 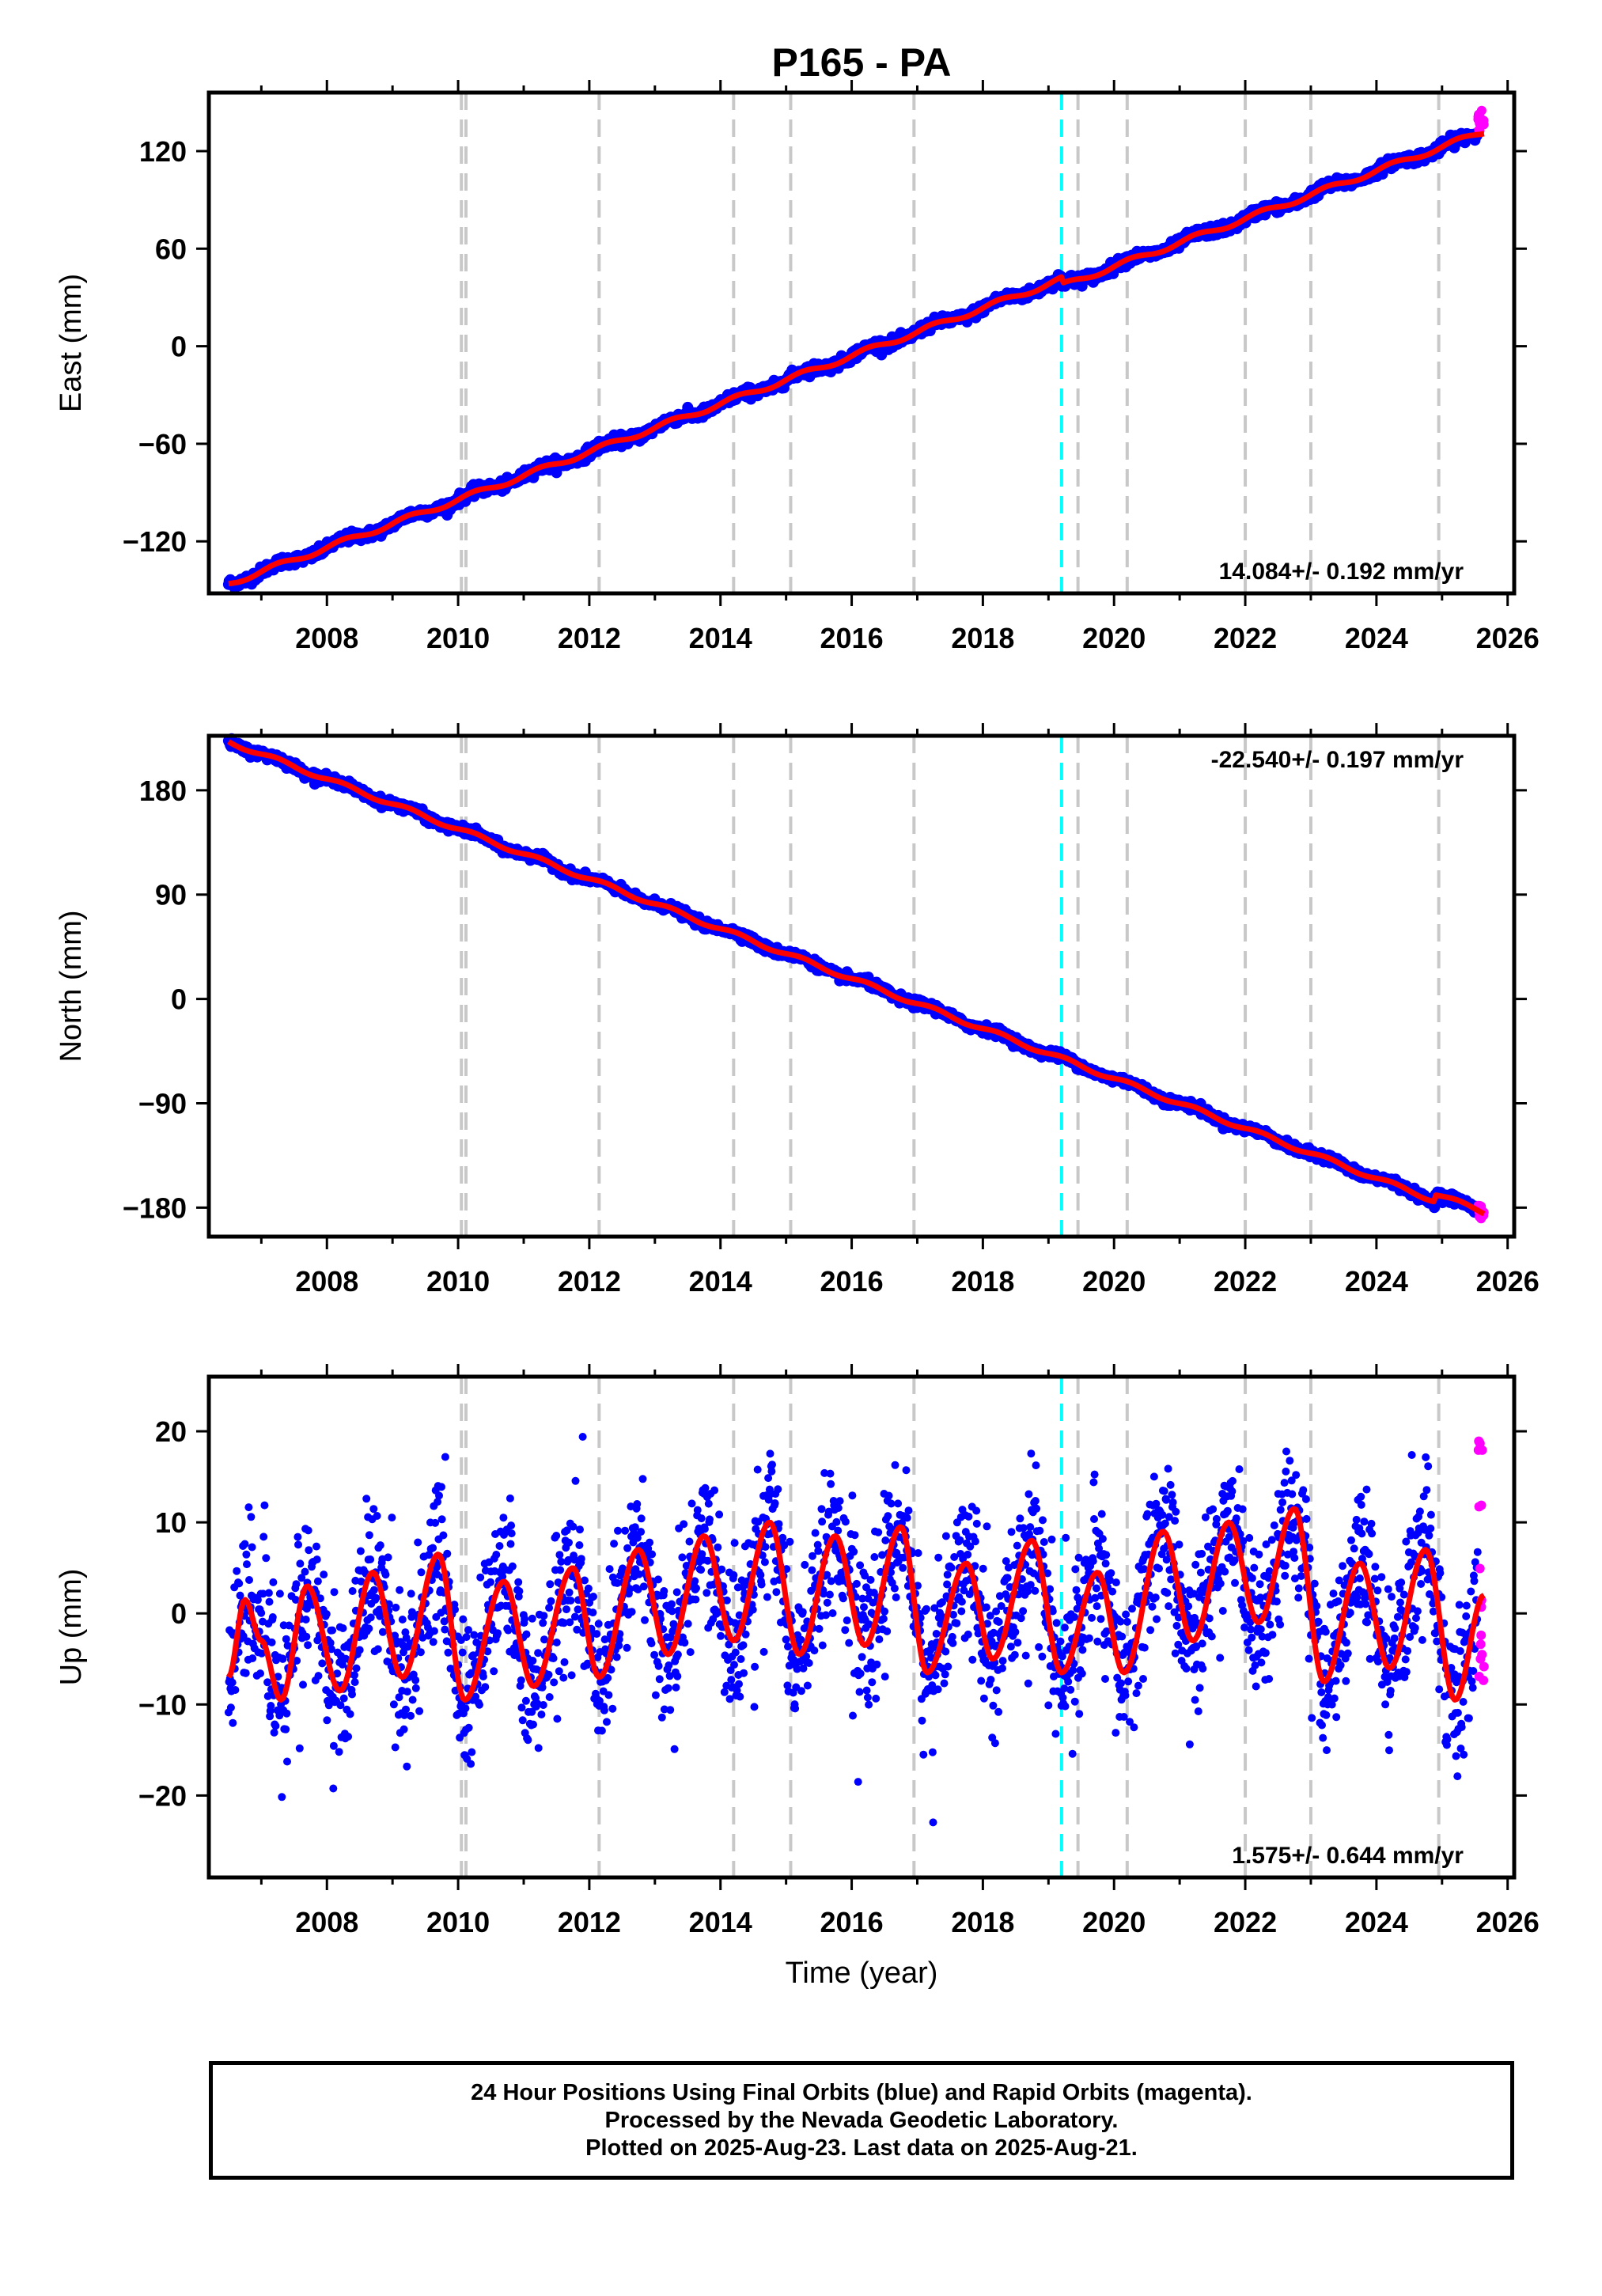 What do you see at coordinates (720, 1281) in the screenshot?
I see `x-tick-label: 2014` at bounding box center [720, 1281].